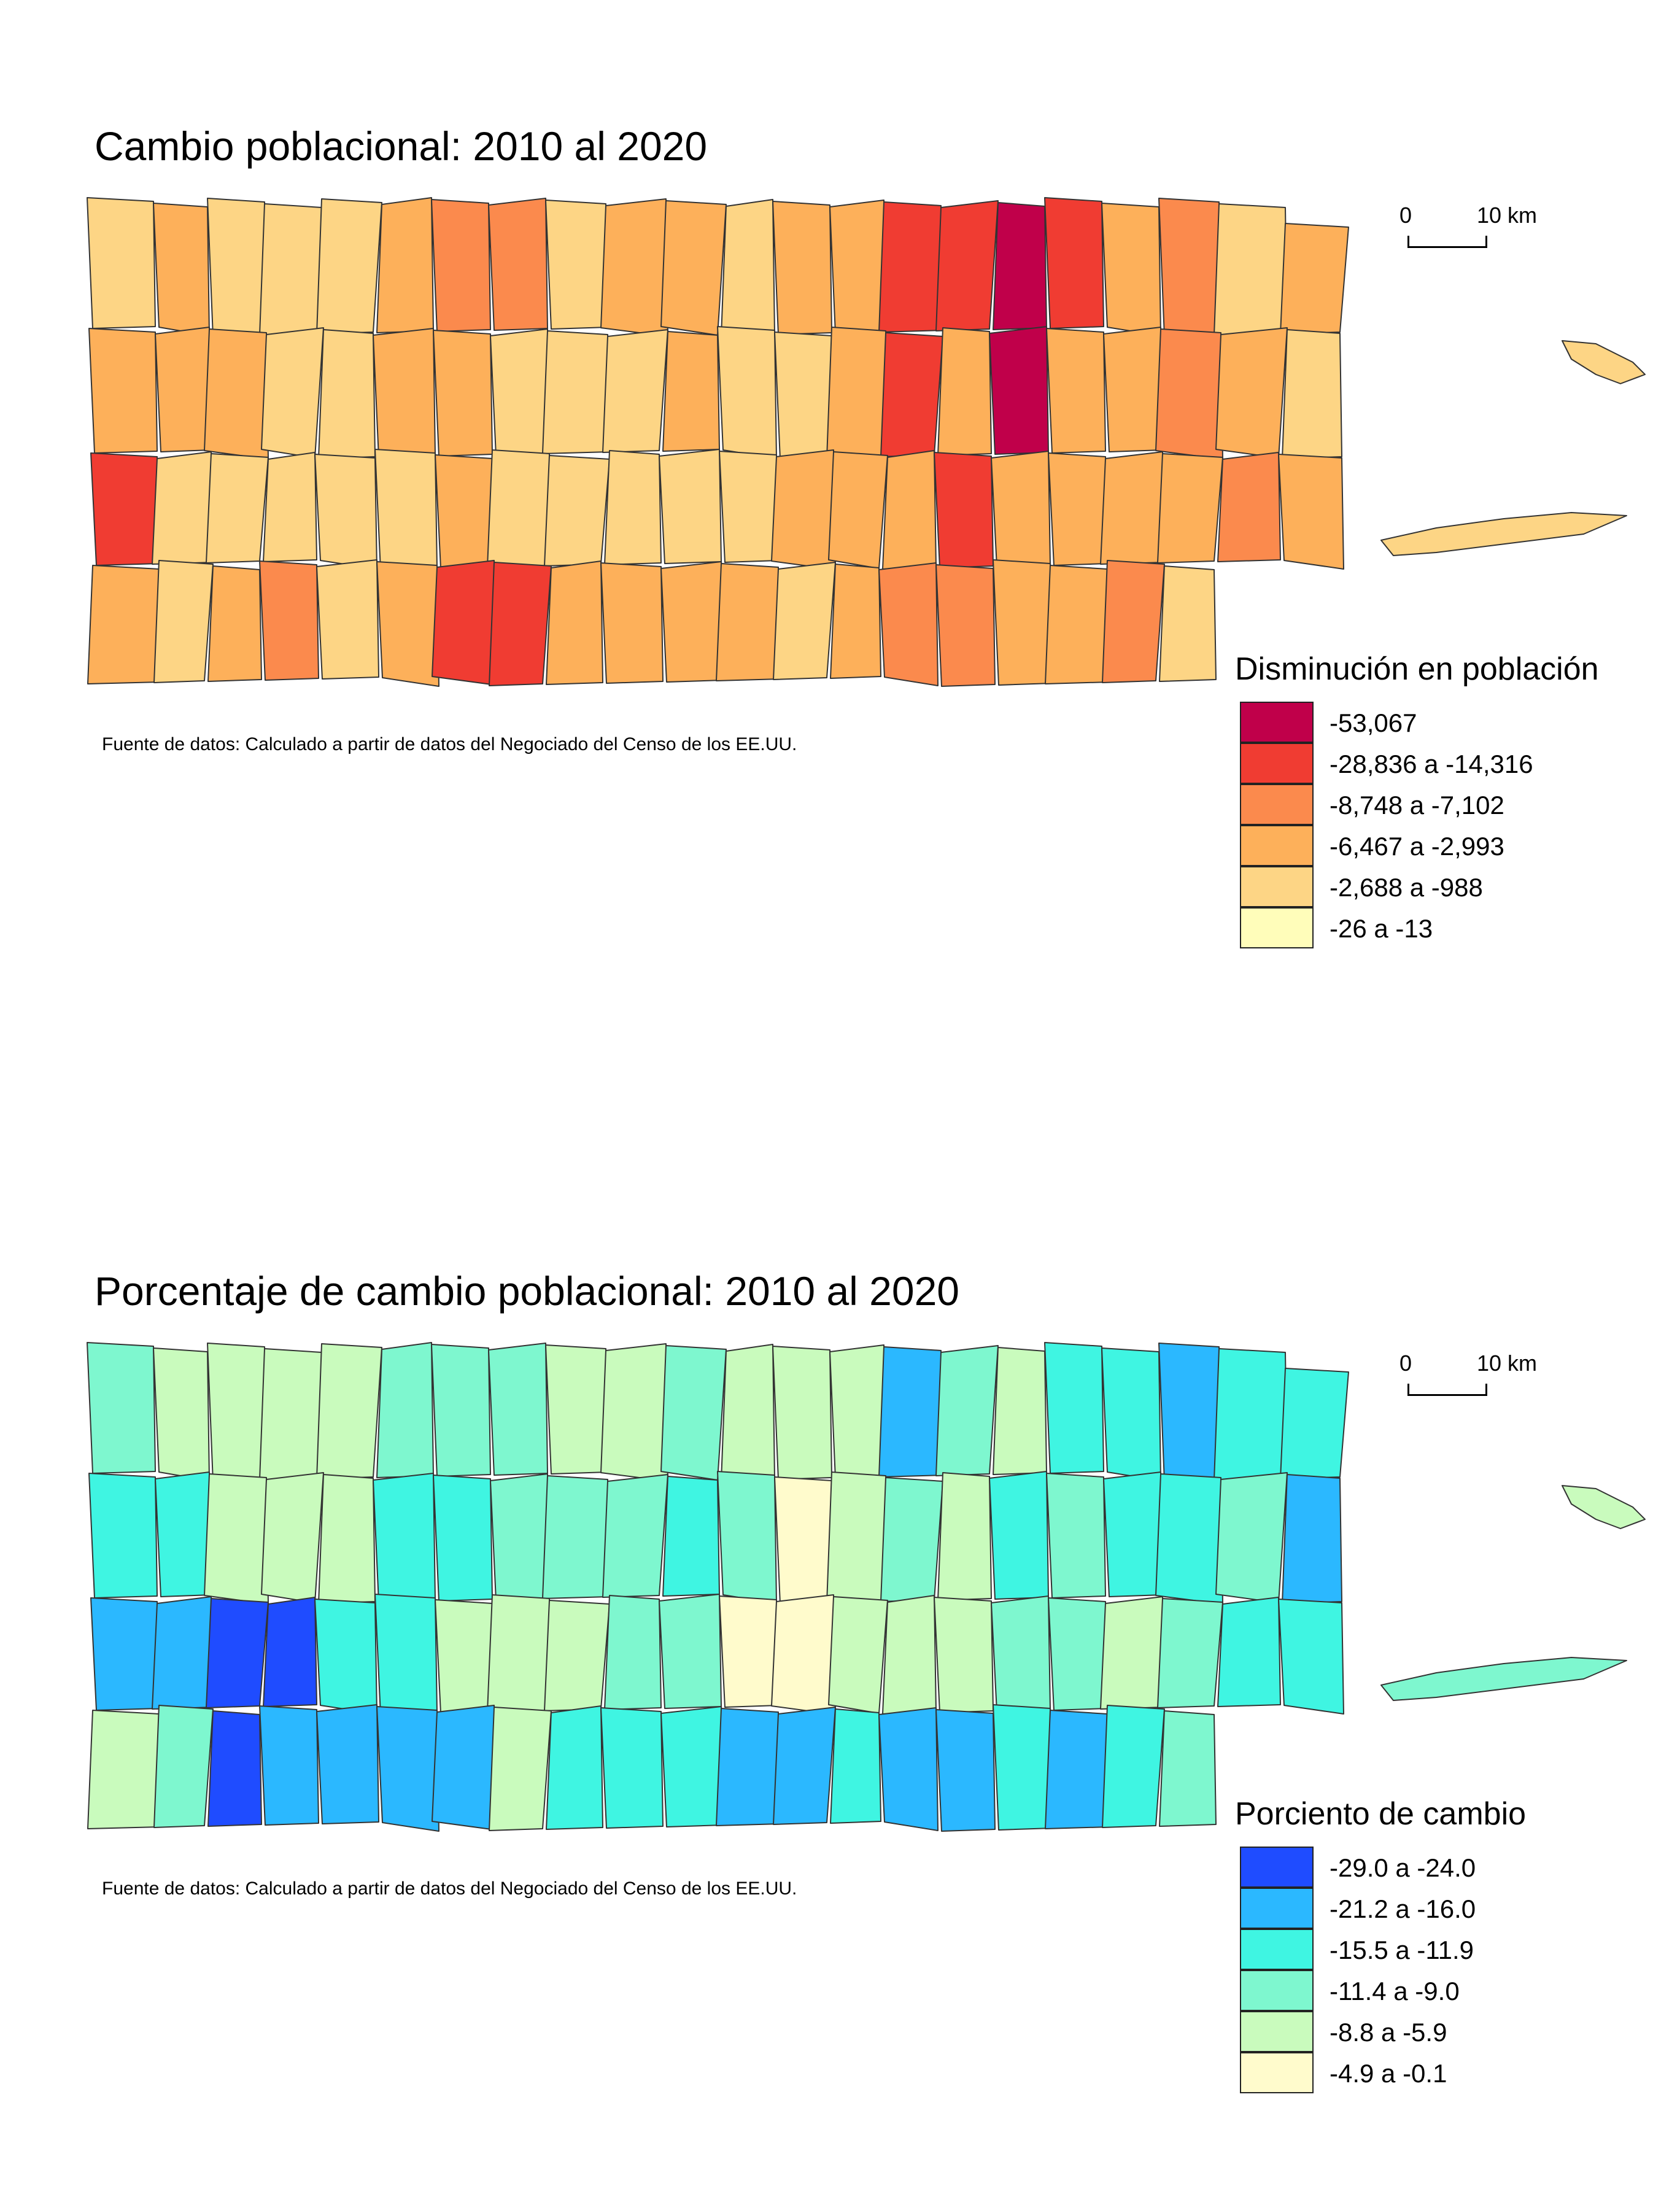 This screenshot has height=2186, width=1680. Describe the element at coordinates (1395, 1991) in the screenshot. I see `legend-label: -11.4 a -9.0` at that location.